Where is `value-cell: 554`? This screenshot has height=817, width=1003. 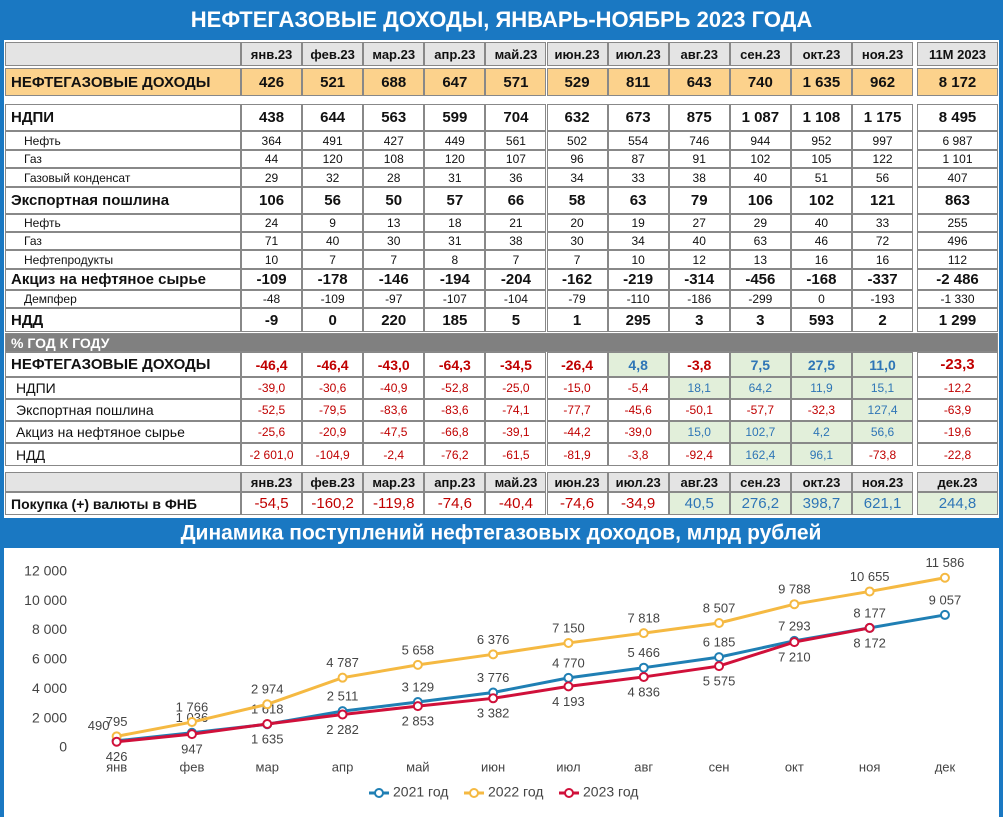 value-cell: 554 is located at coordinates (638, 140).